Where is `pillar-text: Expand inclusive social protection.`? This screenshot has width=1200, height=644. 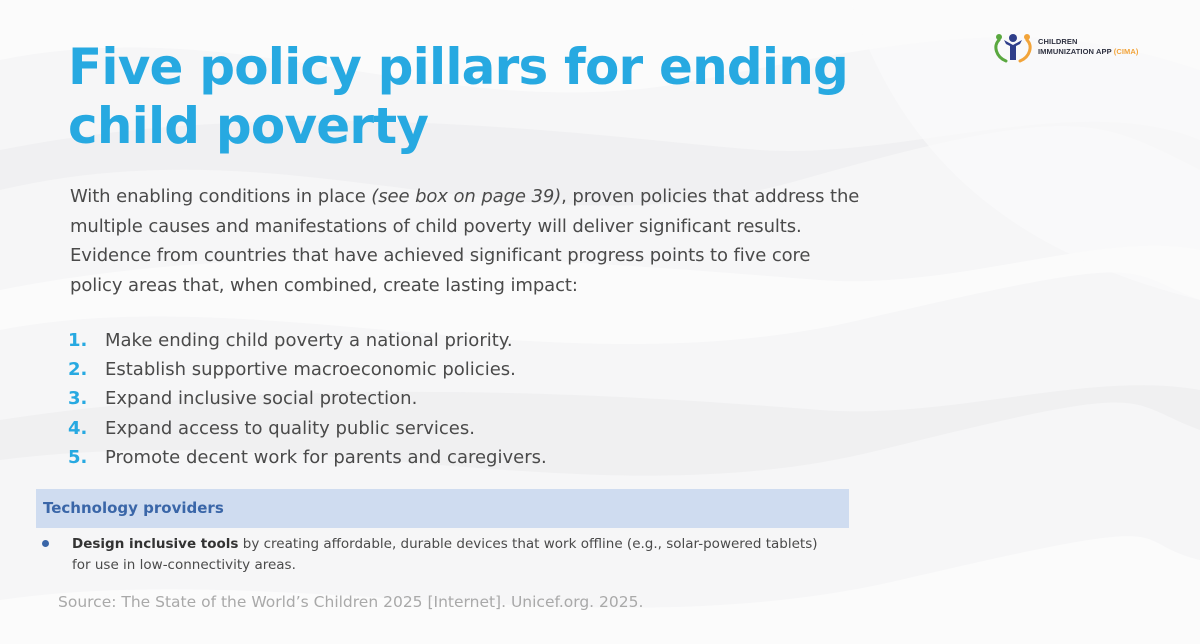 pillar-text: Expand inclusive social protection. is located at coordinates (261, 399).